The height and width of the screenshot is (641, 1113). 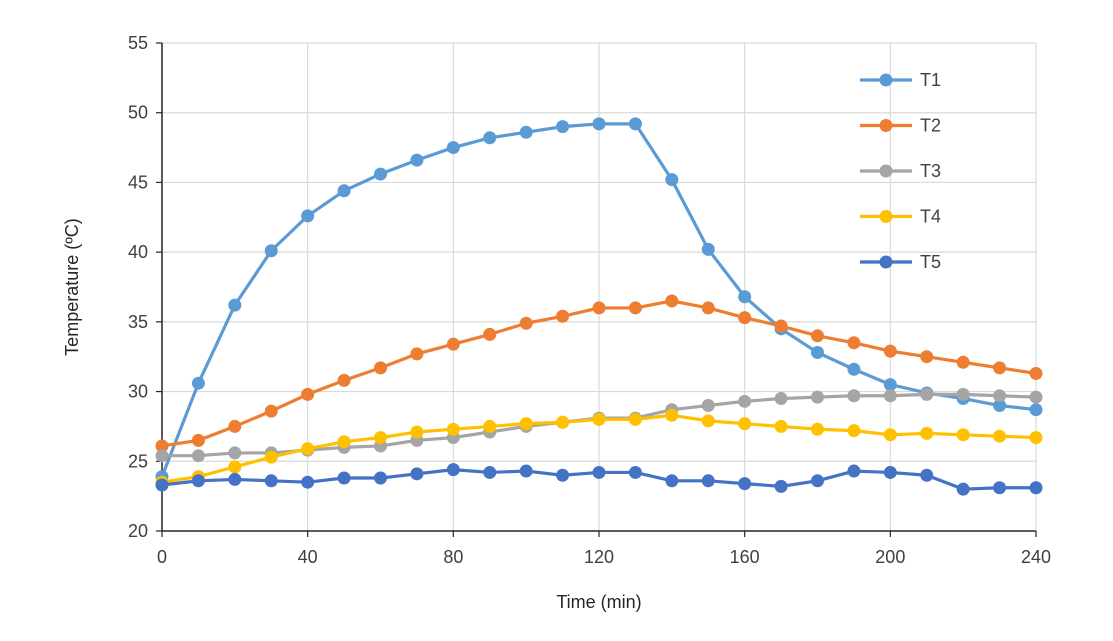 I want to click on y-tick-labels: 20 25 30 35 40 45 50 55, so click(x=138, y=287).